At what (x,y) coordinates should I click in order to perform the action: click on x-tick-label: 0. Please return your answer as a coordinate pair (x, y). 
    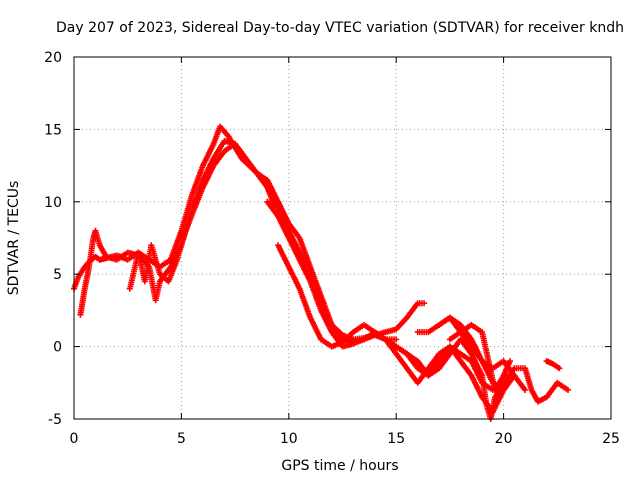
    Looking at the image, I should click on (74, 439).